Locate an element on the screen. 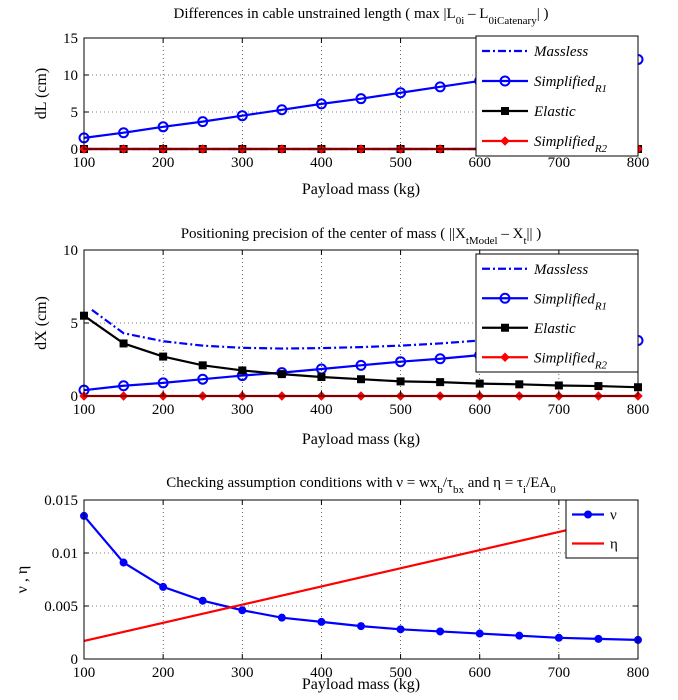 The image size is (678, 700). legend-label: ν is located at coordinates (613, 516).